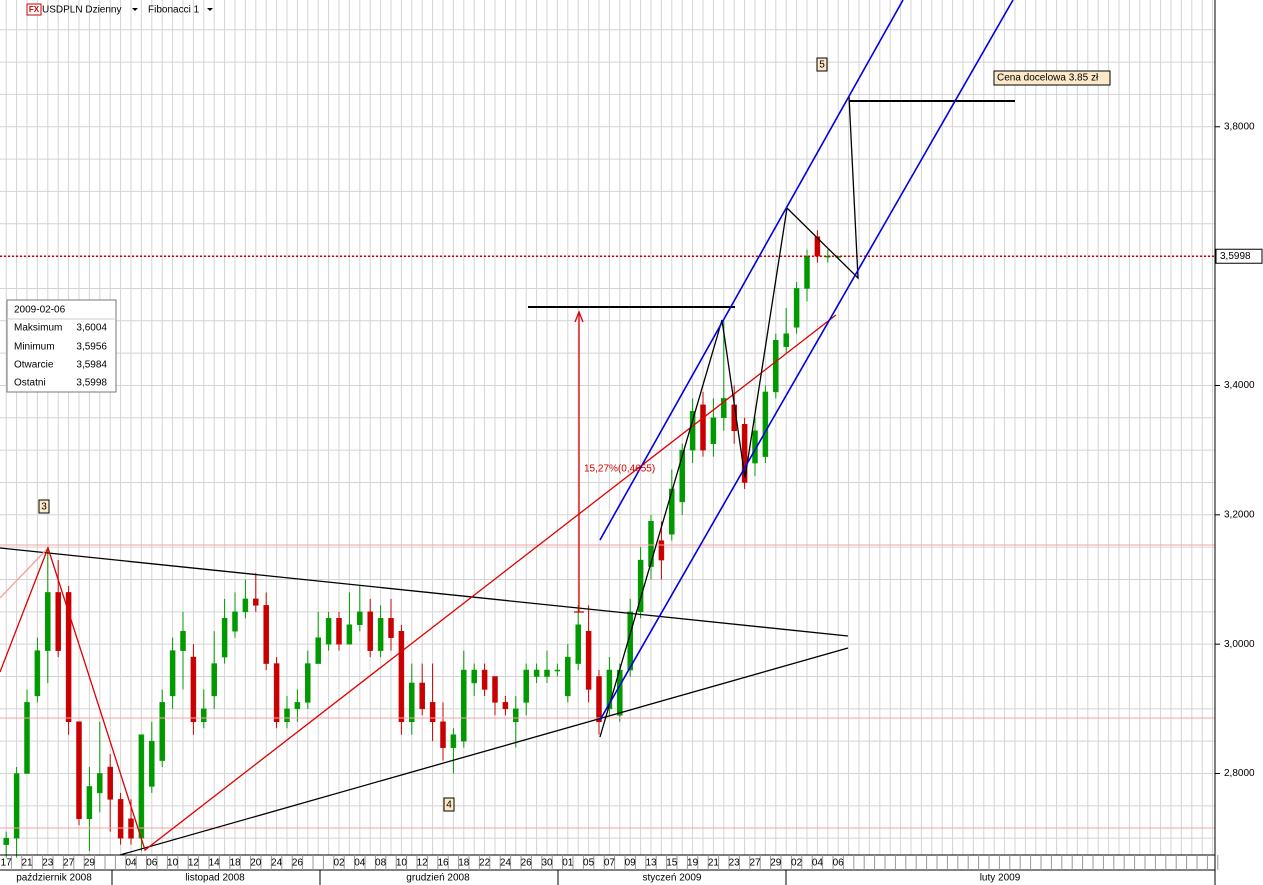  What do you see at coordinates (1239, 514) in the screenshot?
I see `y-tick-label: 3,2000` at bounding box center [1239, 514].